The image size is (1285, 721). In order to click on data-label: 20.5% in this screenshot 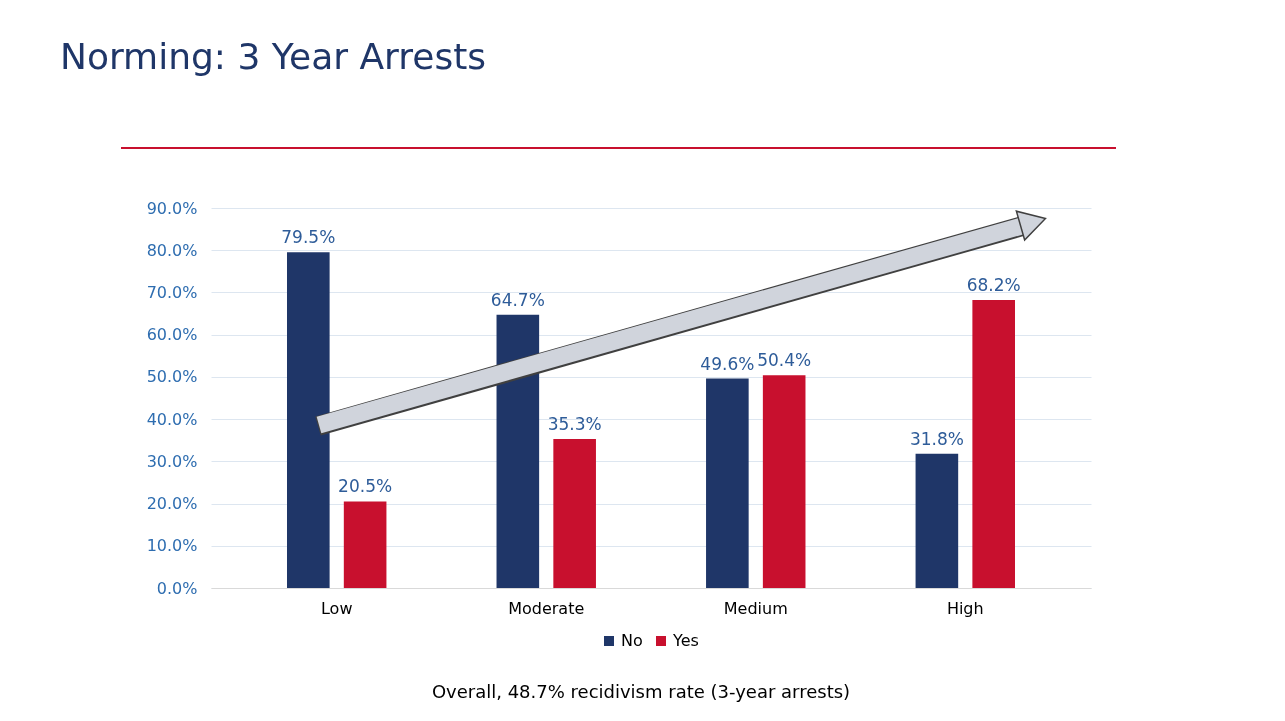, I will do `click(365, 486)`.